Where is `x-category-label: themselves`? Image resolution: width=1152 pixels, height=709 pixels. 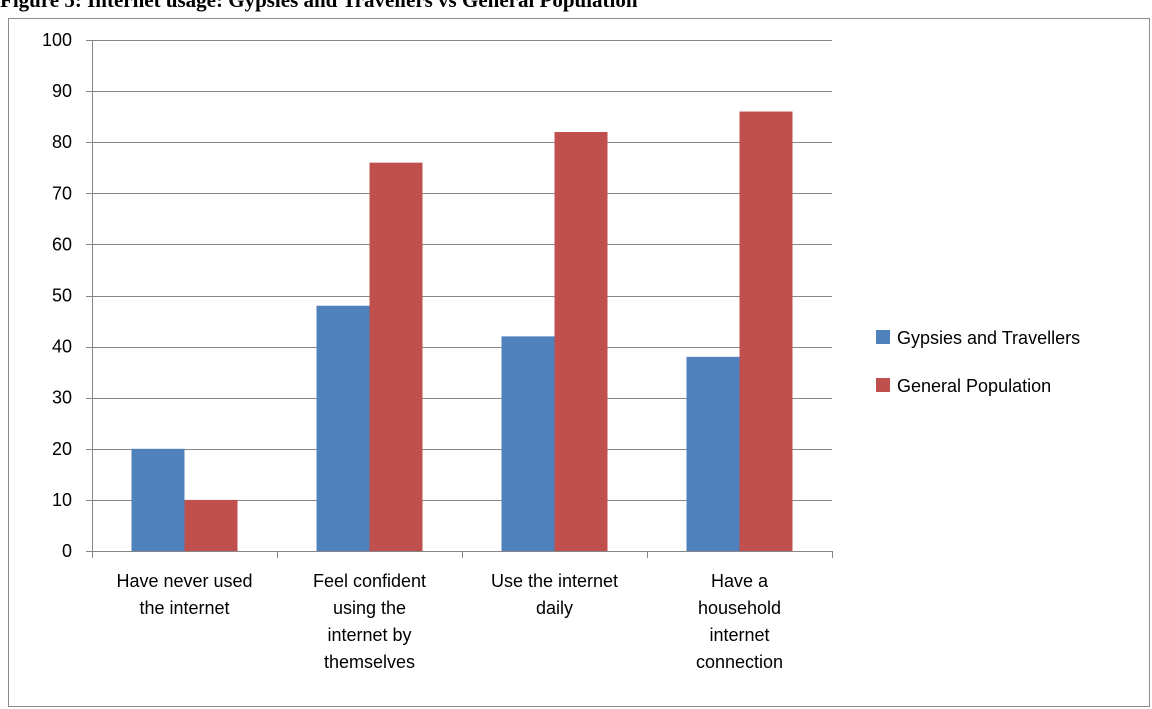
x-category-label: themselves is located at coordinates (369, 662).